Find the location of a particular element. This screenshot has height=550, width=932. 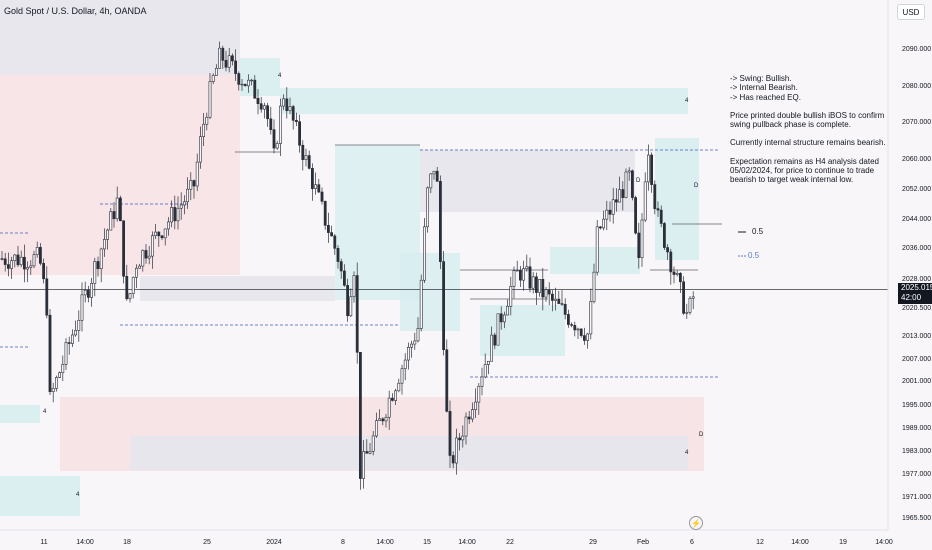

y-tick-label: 2028.000 is located at coordinates (916, 279).